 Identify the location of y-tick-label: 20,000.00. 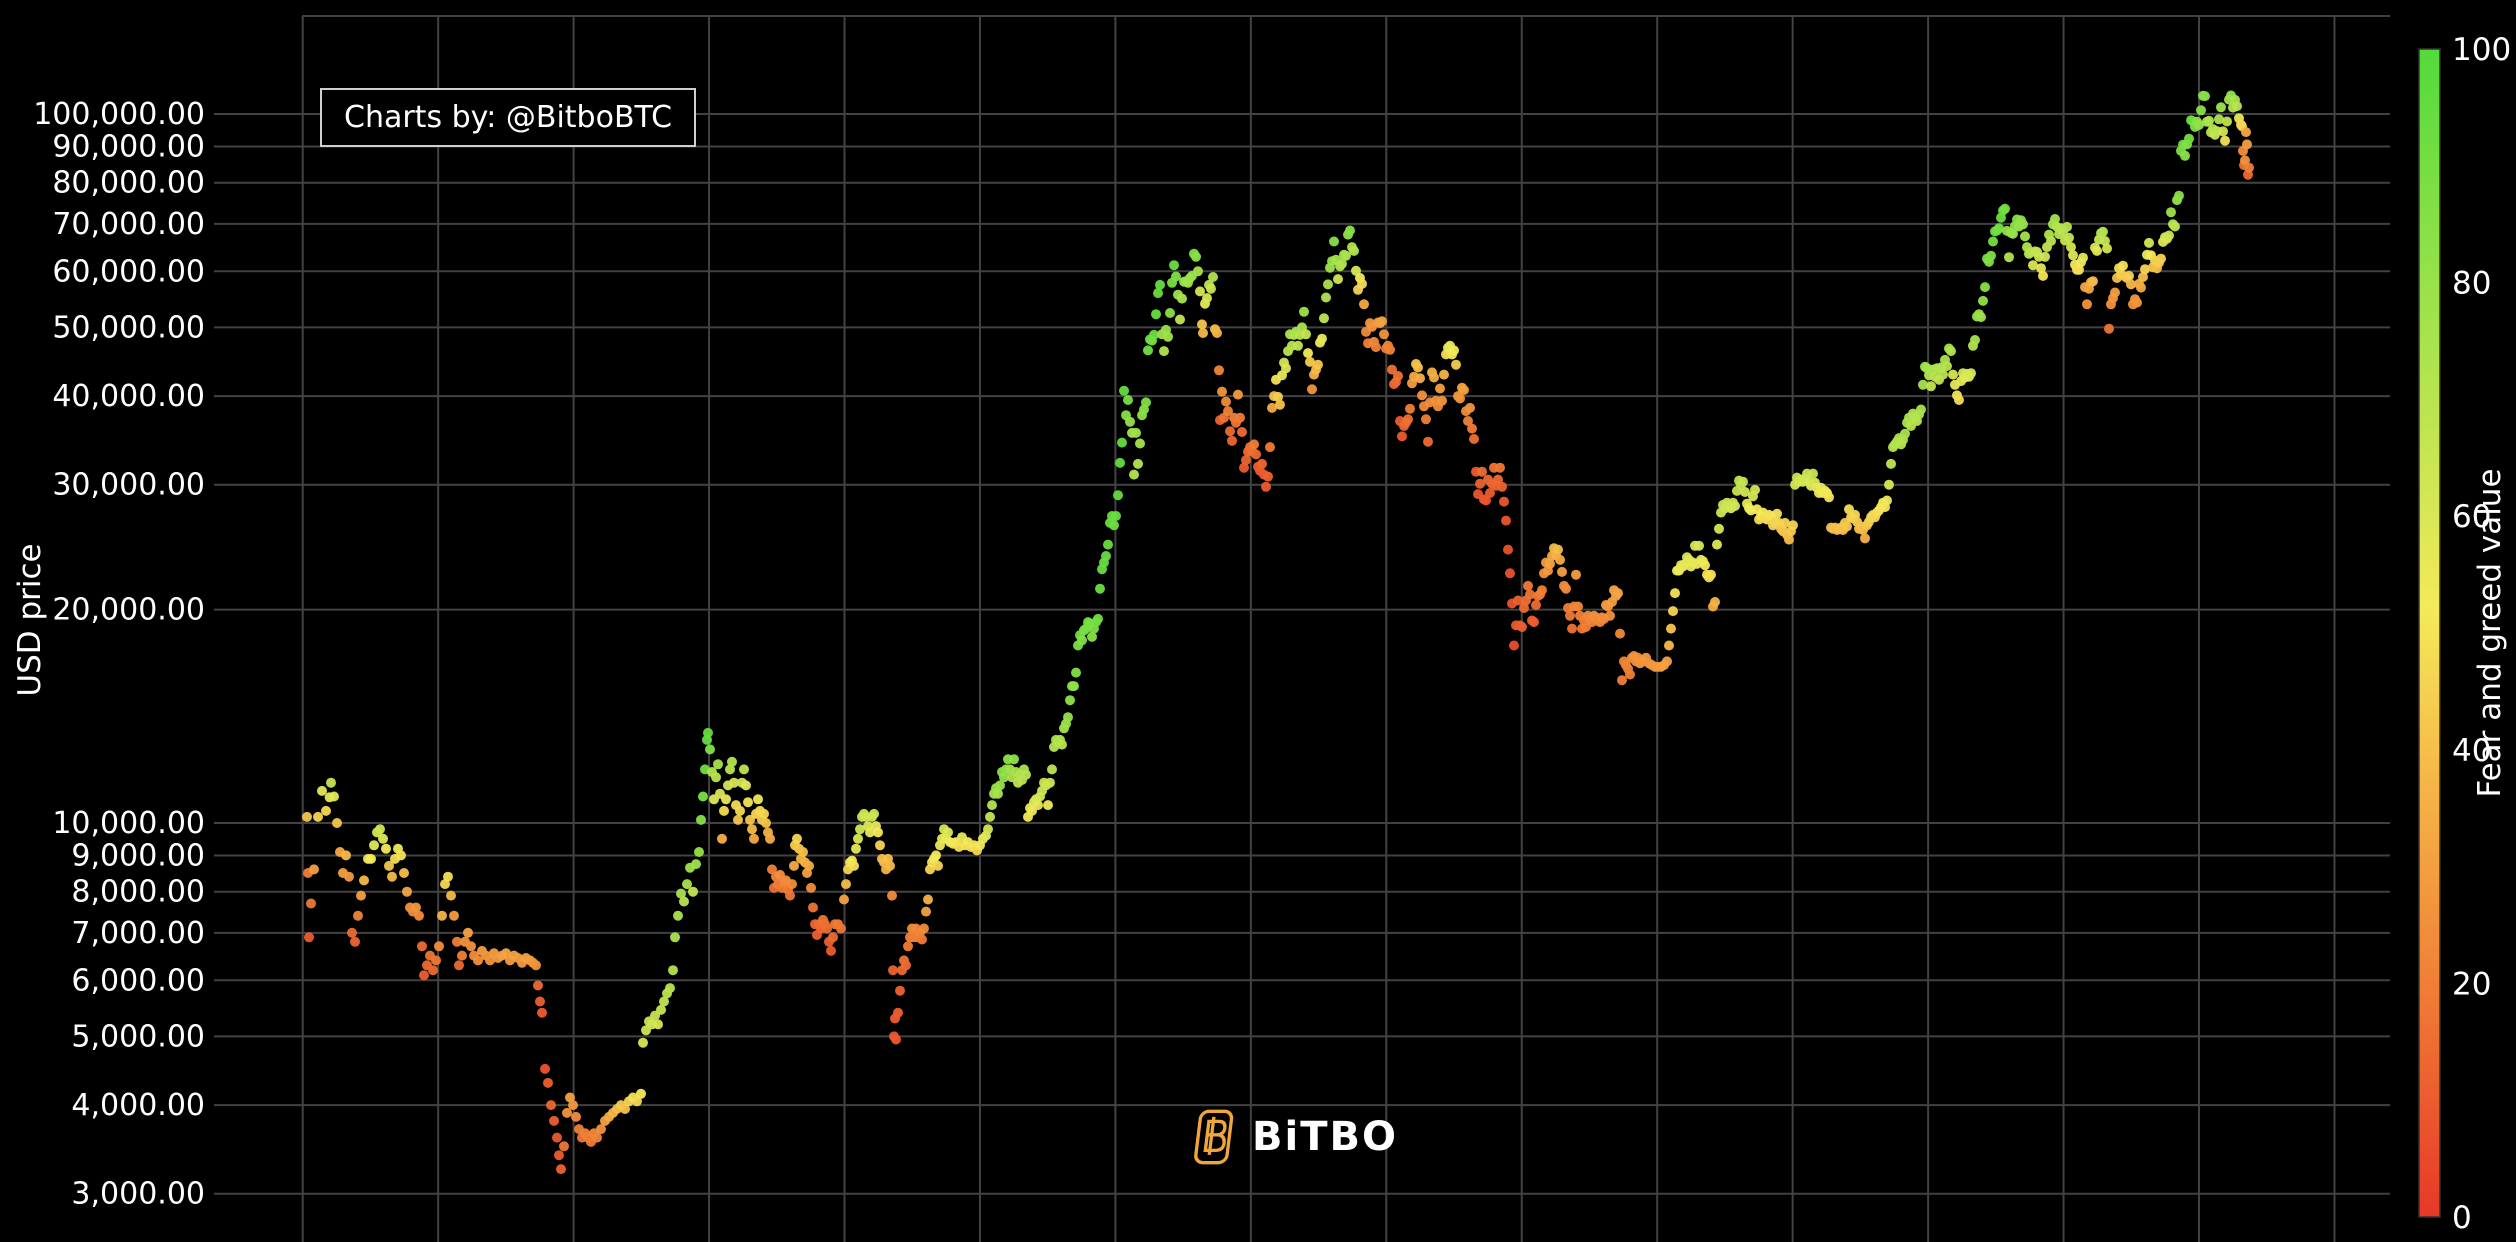
(128, 610).